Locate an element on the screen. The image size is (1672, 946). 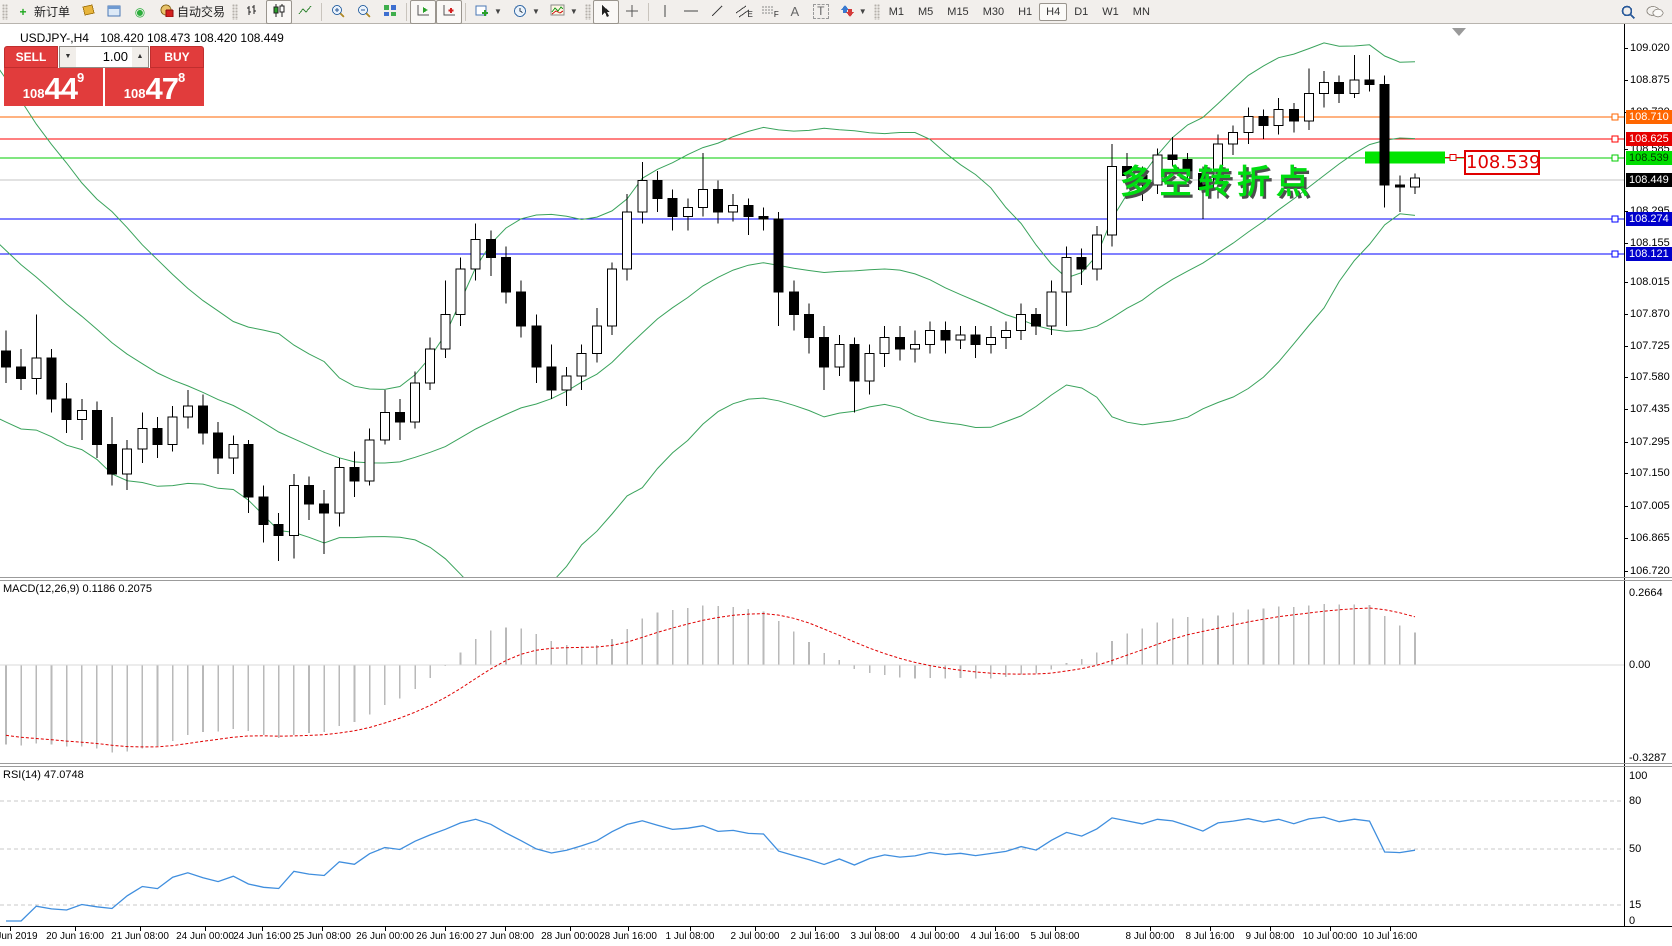
time-tick-label: 10 Jul 16:00 is located at coordinates (1390, 936).